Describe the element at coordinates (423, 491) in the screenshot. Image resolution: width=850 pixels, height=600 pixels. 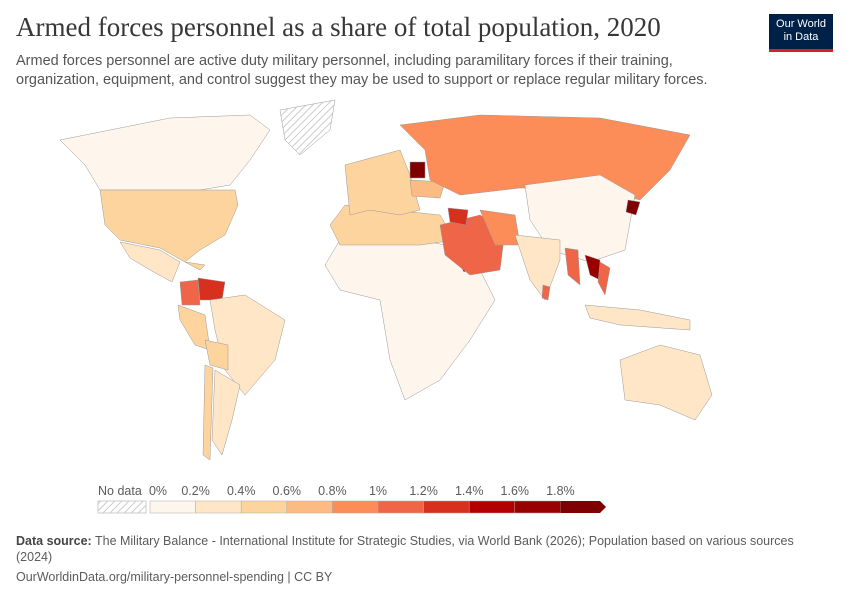
I see `legend-tick: 1.2%` at that location.